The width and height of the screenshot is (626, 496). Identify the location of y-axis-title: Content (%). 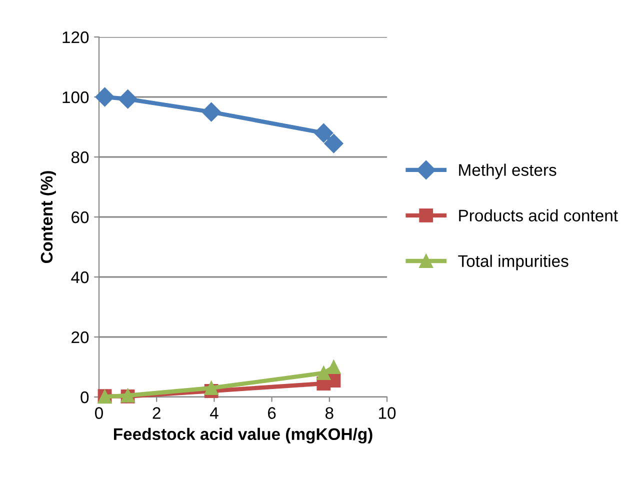
(48, 217).